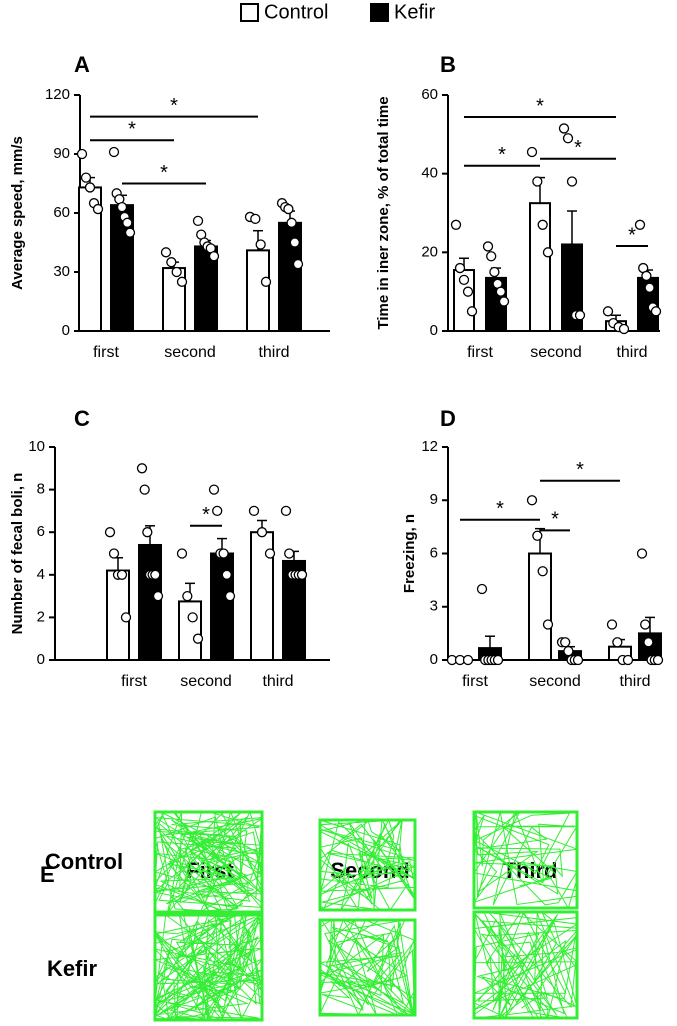  What do you see at coordinates (17, 213) in the screenshot?
I see `y-axis-label: Average speed, mm/s` at bounding box center [17, 213].